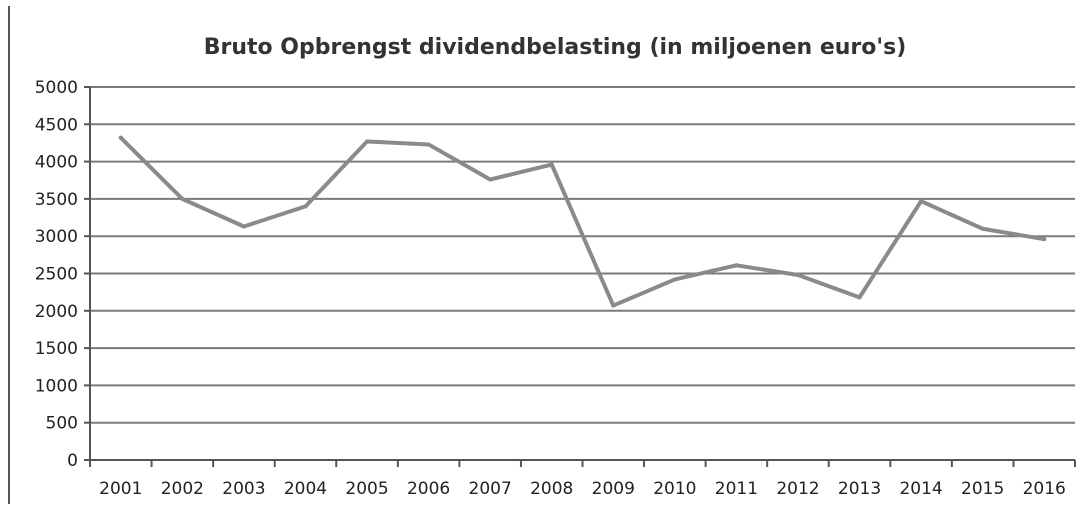 This screenshot has height=507, width=1088. Describe the element at coordinates (613, 489) in the screenshot. I see `x-tick-label: 2009` at that location.